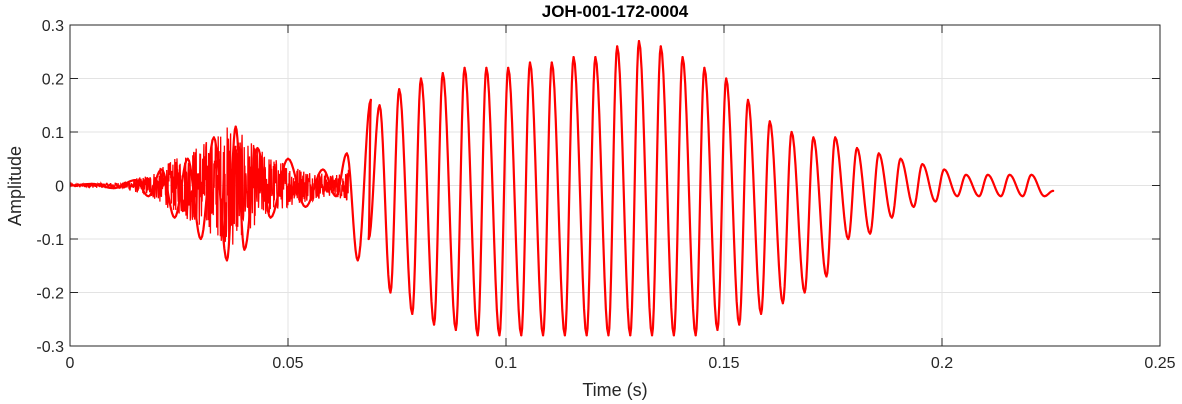  I want to click on y-tick-label: -0.1, so click(50, 240).